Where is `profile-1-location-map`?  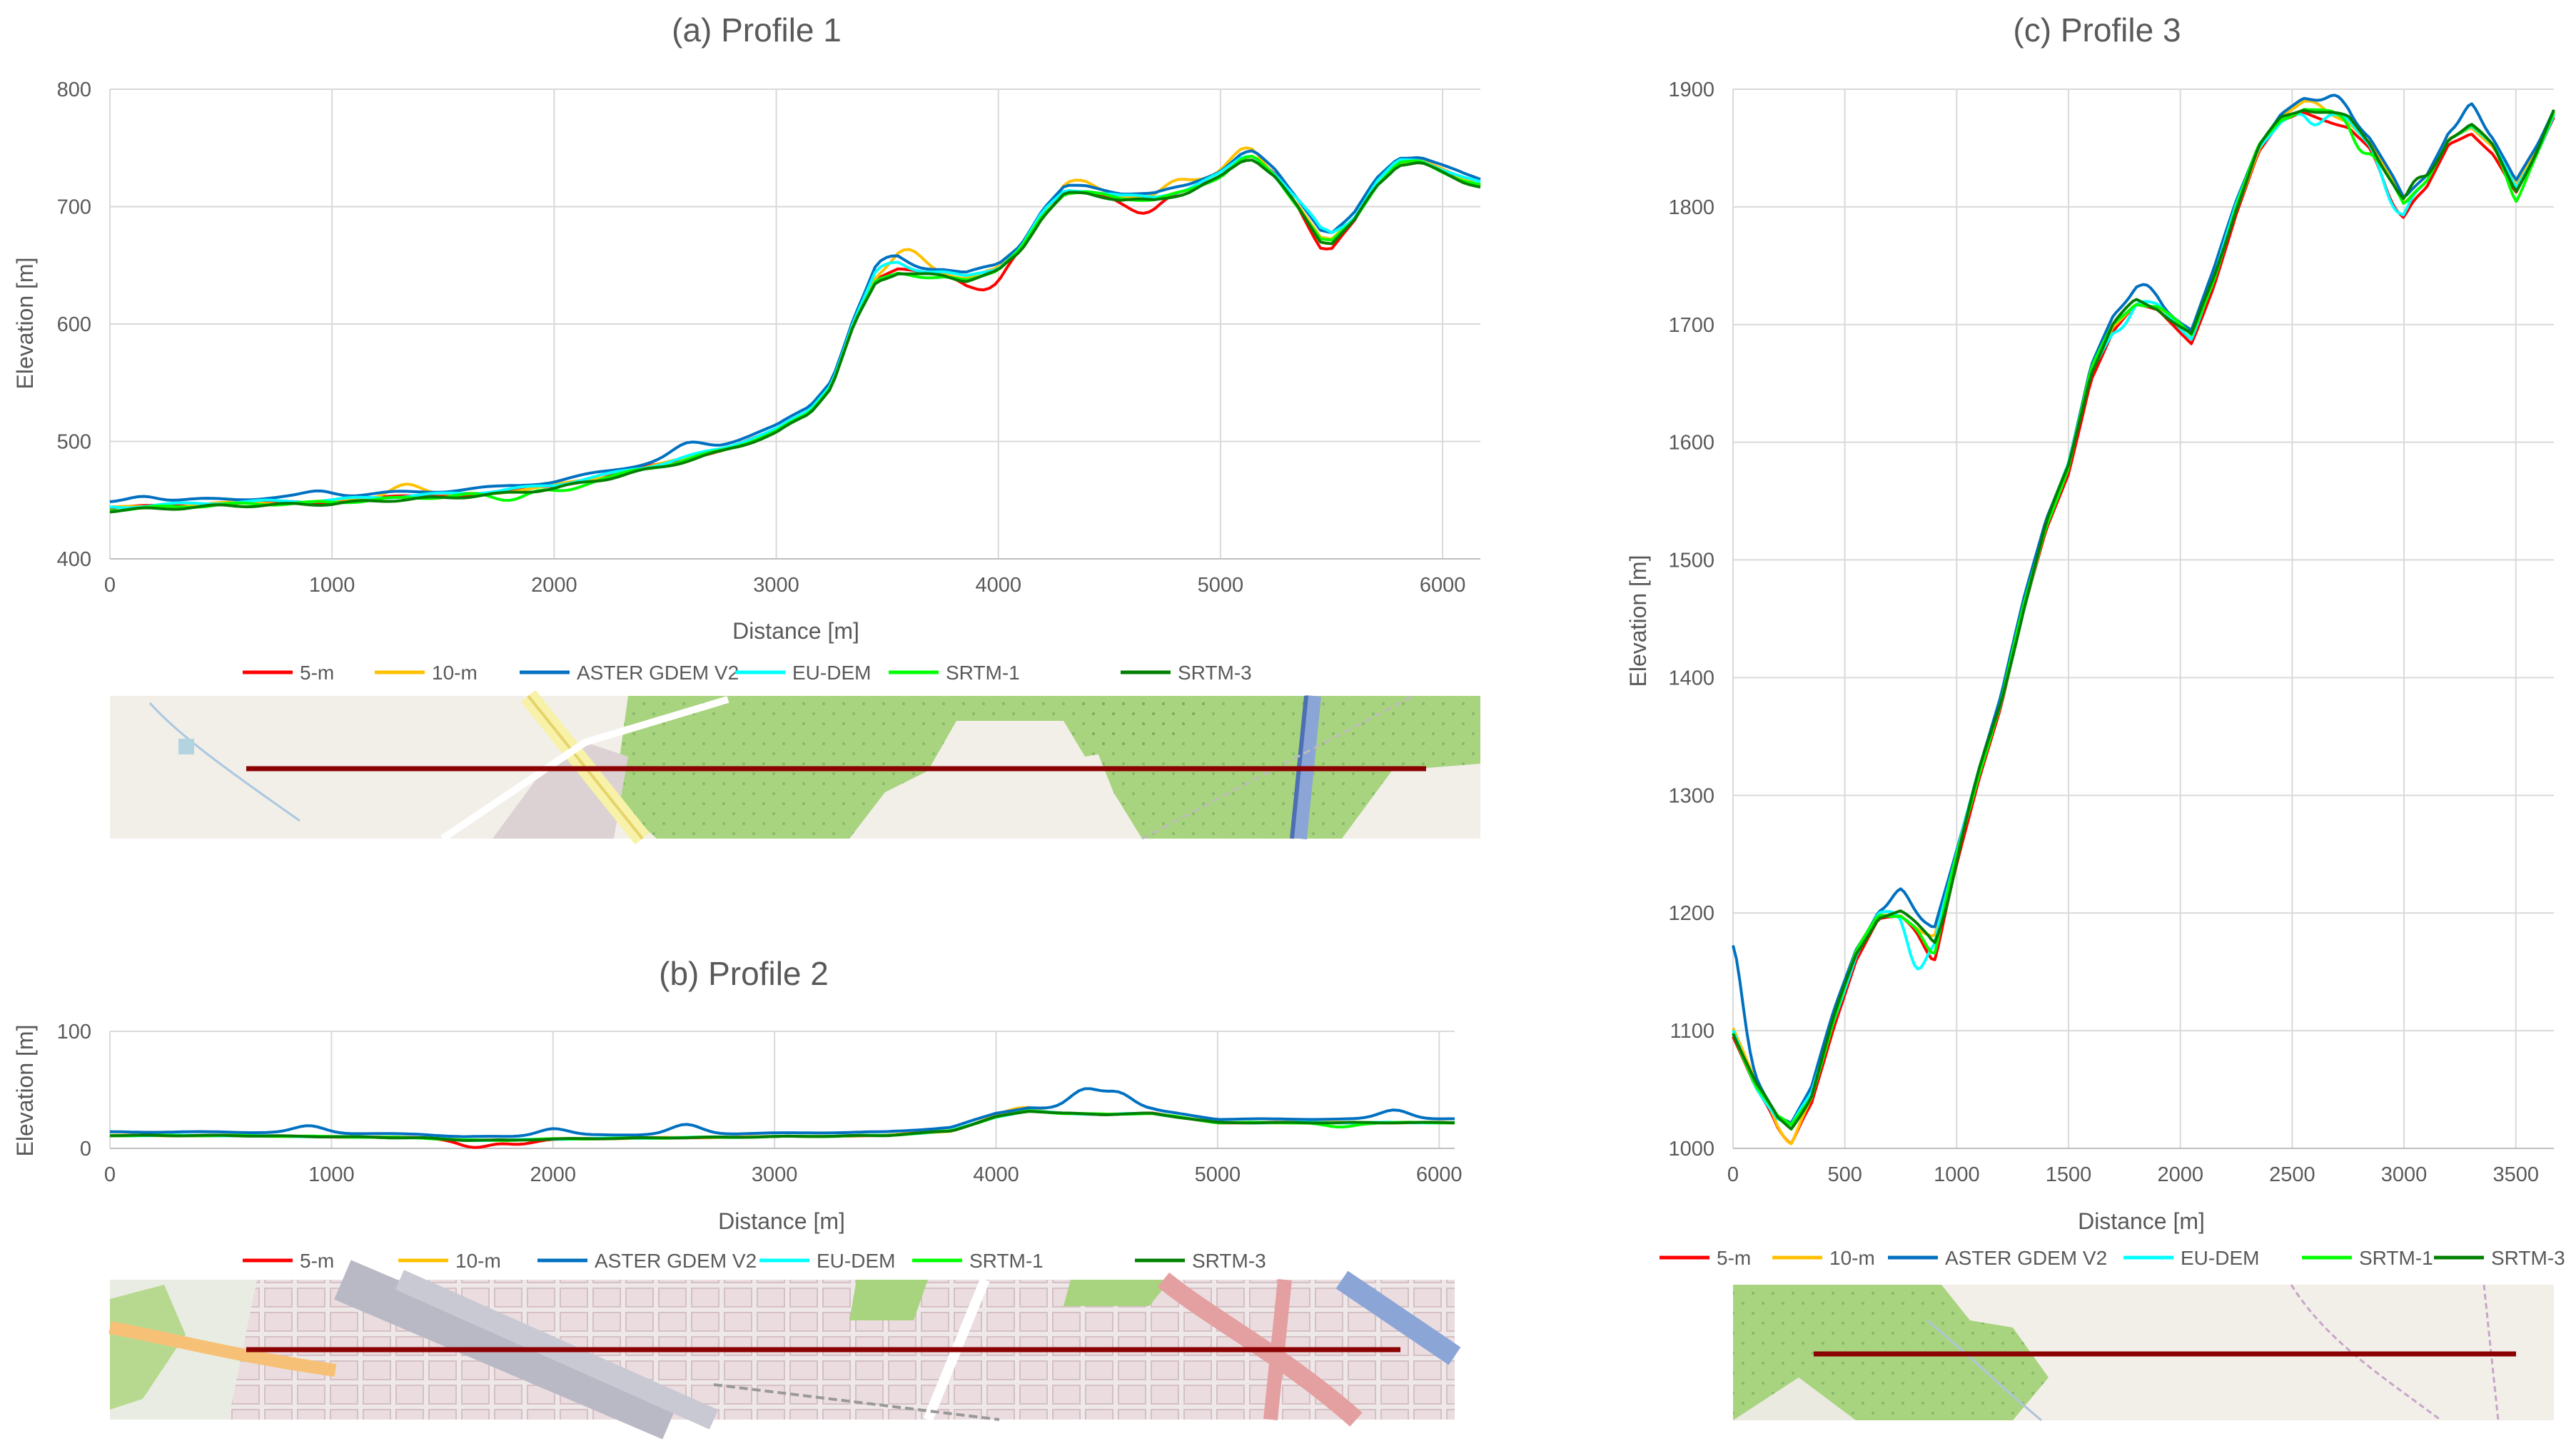 profile-1-location-map is located at coordinates (795, 767).